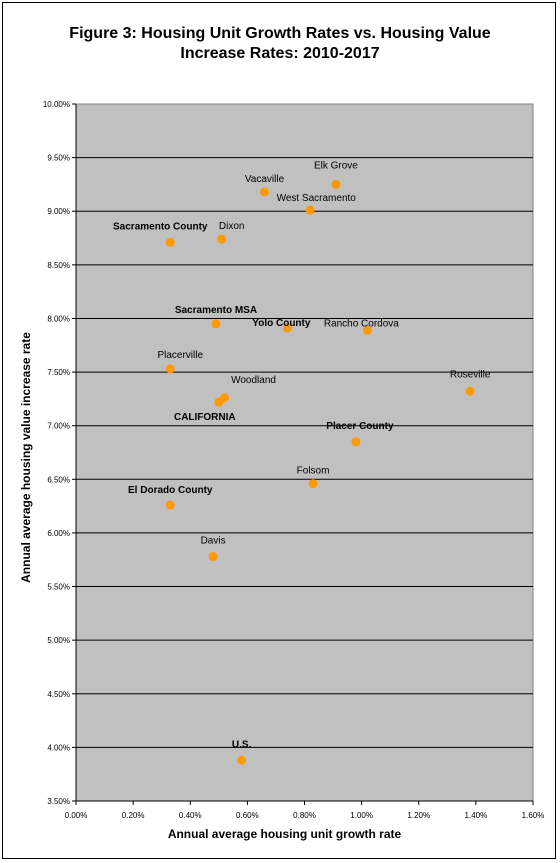  What do you see at coordinates (533, 815) in the screenshot?
I see `x-tick-label: 1.60%` at bounding box center [533, 815].